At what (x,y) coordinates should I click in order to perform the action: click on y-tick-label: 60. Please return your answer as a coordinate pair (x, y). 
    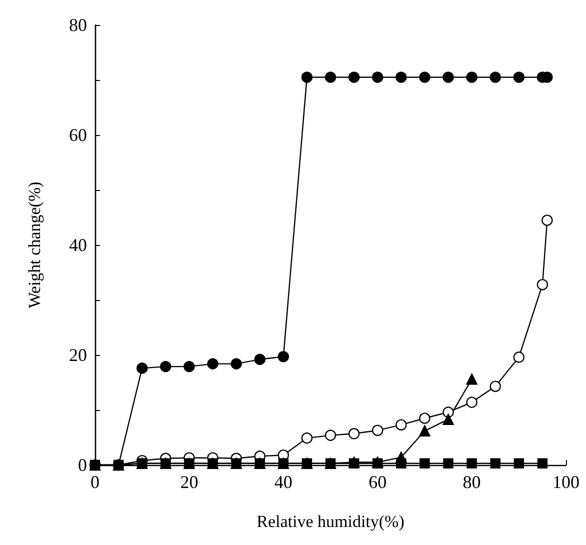
    Looking at the image, I should click on (78, 135).